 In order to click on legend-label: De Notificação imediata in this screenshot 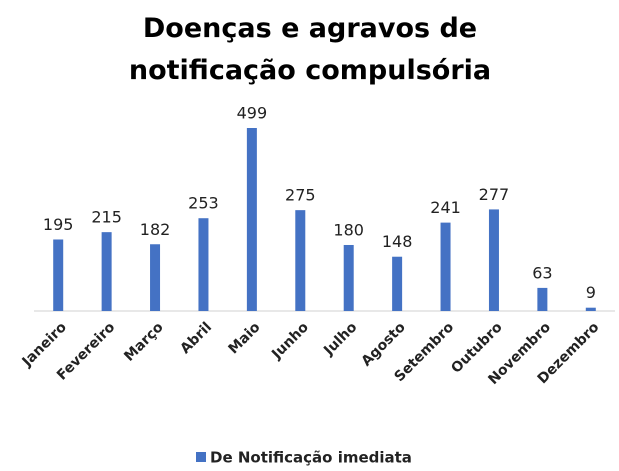, I will do `click(311, 458)`.